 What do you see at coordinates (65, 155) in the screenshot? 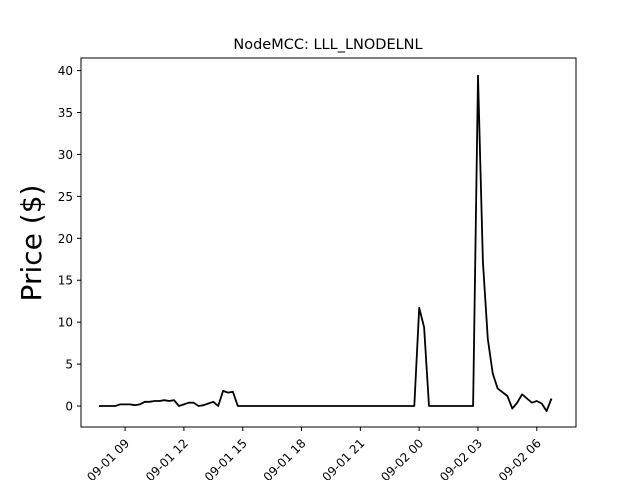
I see `y-tick-label: 30` at bounding box center [65, 155].